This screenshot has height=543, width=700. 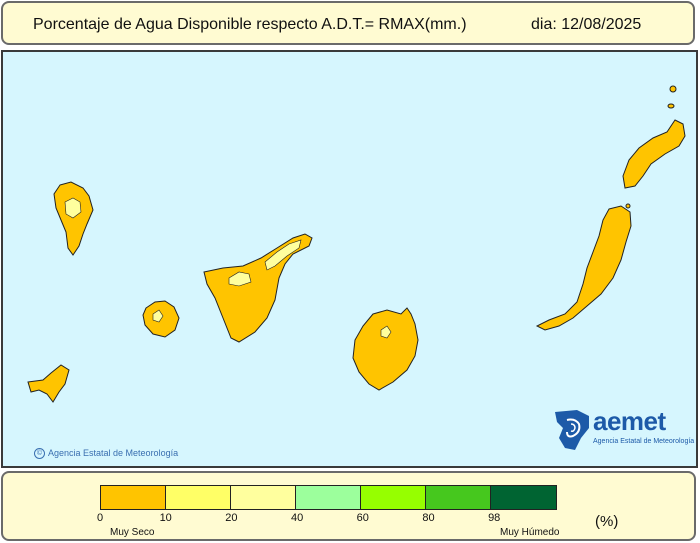 What do you see at coordinates (572, 430) in the screenshot?
I see `aemet-logo-icon` at bounding box center [572, 430].